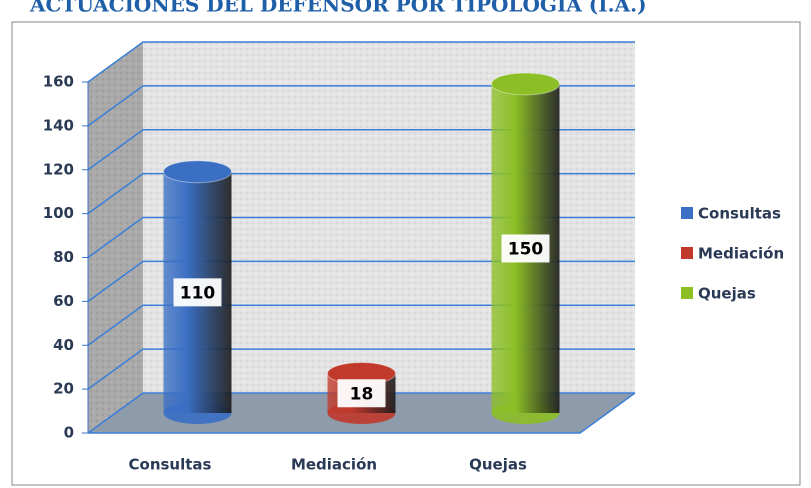 The image size is (811, 488). Describe the element at coordinates (170, 465) in the screenshot. I see `x-tick-label: Consultas` at that location.